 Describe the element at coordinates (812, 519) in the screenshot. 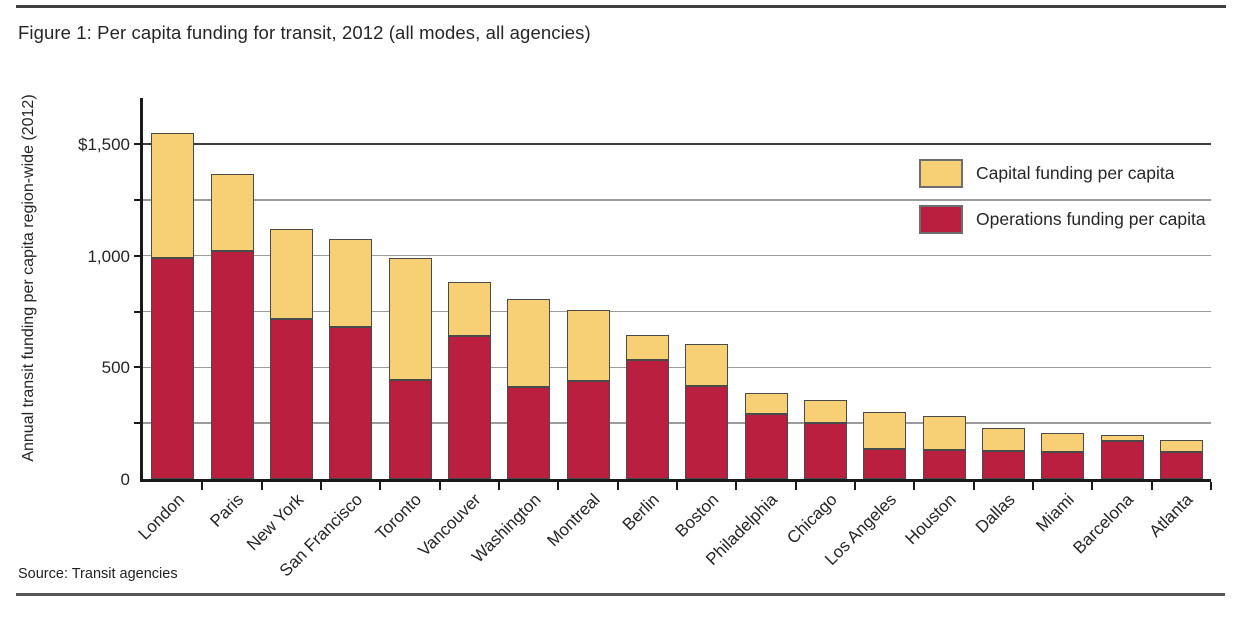

I see `x-category-label: Chicago` at that location.